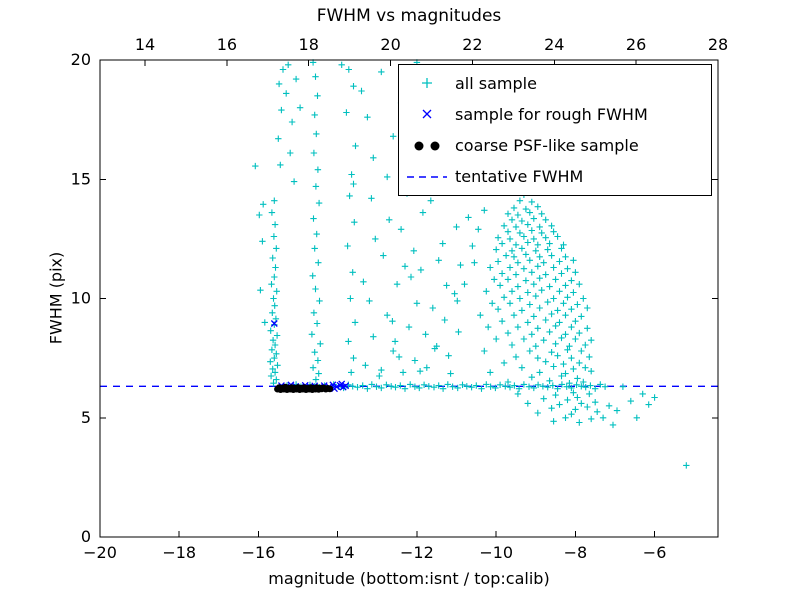  Describe the element at coordinates (576, 552) in the screenshot. I see `x-tick-label: −8` at that location.